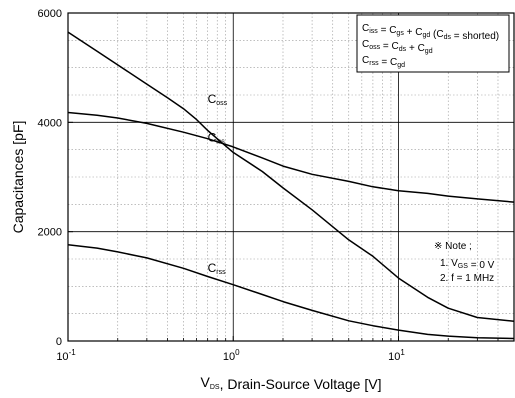 Image resolution: width=515 pixels, height=398 pixels. Describe the element at coordinates (397, 47) in the screenshot. I see `legend-entry: Coss = Cds + Cgd` at that location.